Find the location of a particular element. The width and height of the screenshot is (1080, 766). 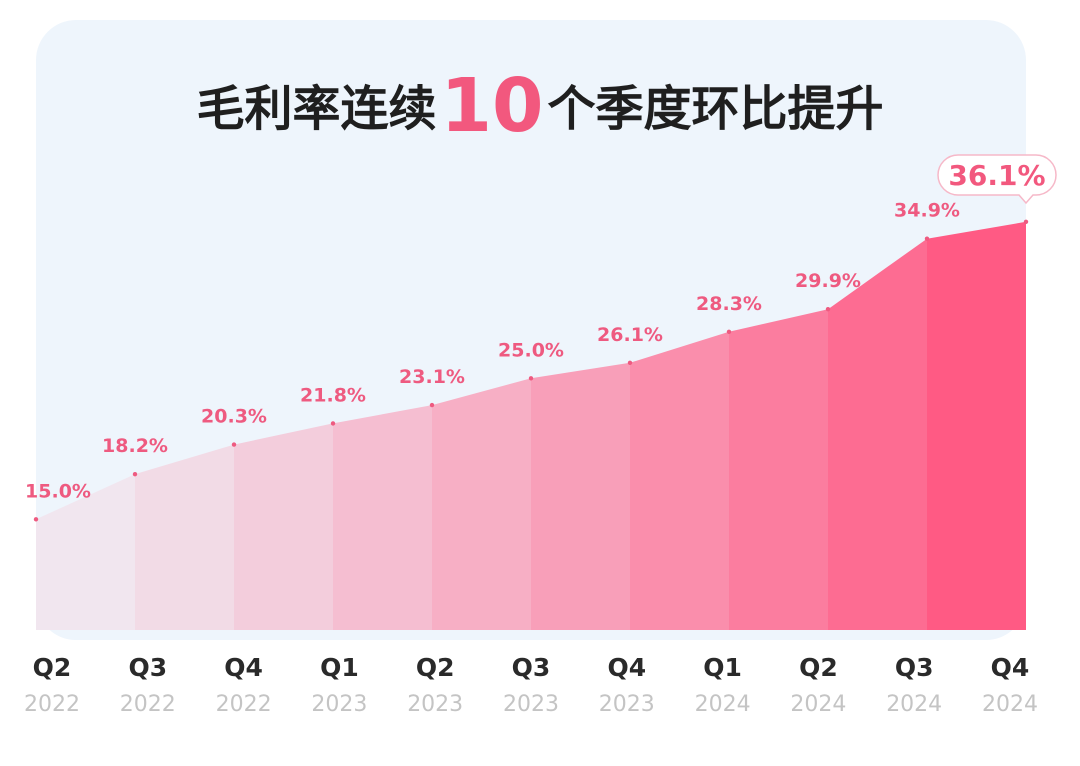

data-label: 29.9% is located at coordinates (828, 281).